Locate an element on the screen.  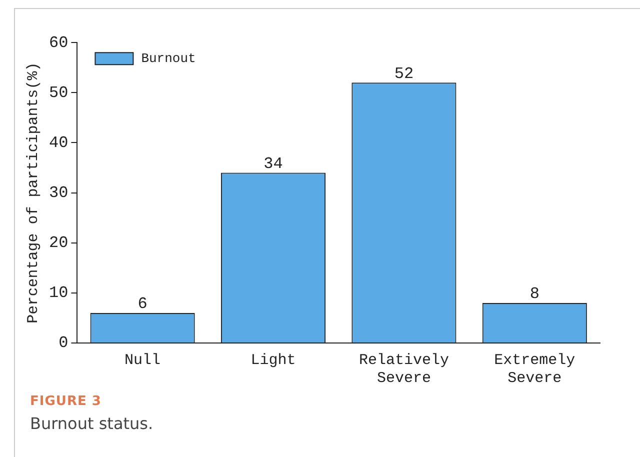
text: Burnout status. is located at coordinates (92, 423).